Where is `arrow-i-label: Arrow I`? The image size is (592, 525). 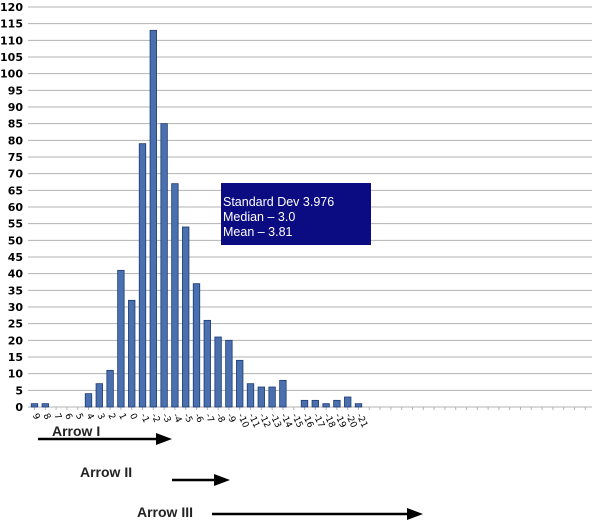 arrow-i-label: Arrow I is located at coordinates (76, 431).